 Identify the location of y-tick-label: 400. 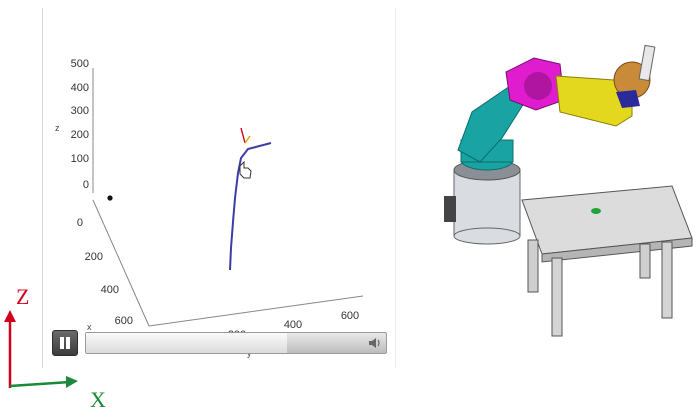
(293, 325).